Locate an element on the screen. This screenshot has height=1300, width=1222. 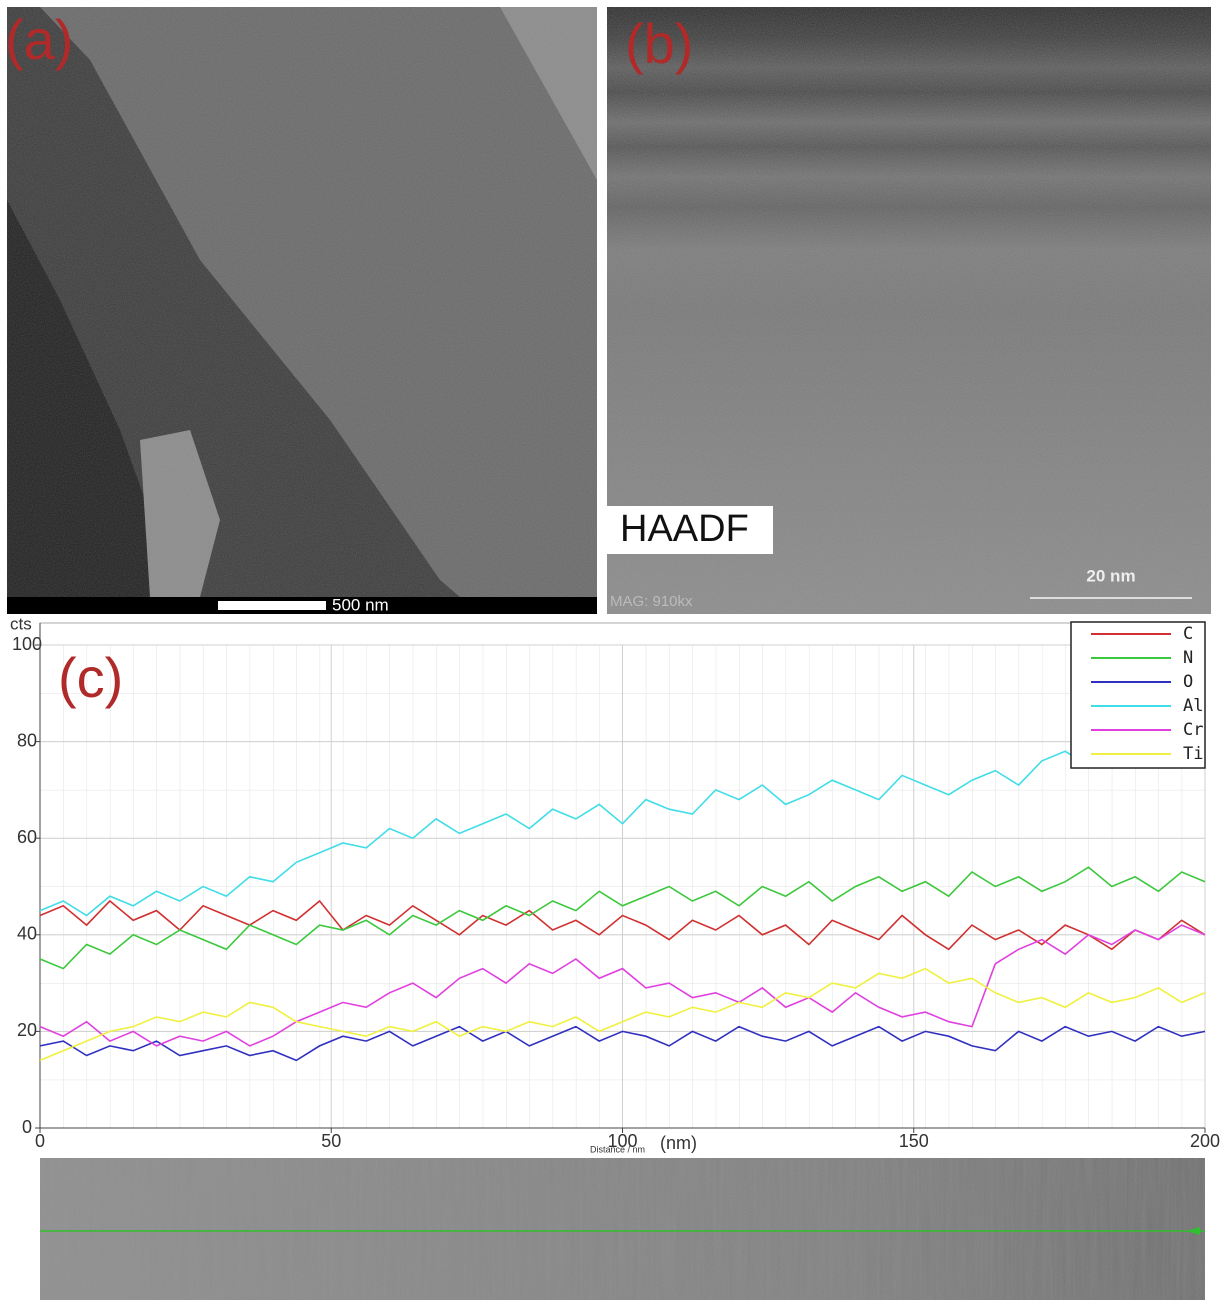
x-tick-label: 200 is located at coordinates (1205, 1141).